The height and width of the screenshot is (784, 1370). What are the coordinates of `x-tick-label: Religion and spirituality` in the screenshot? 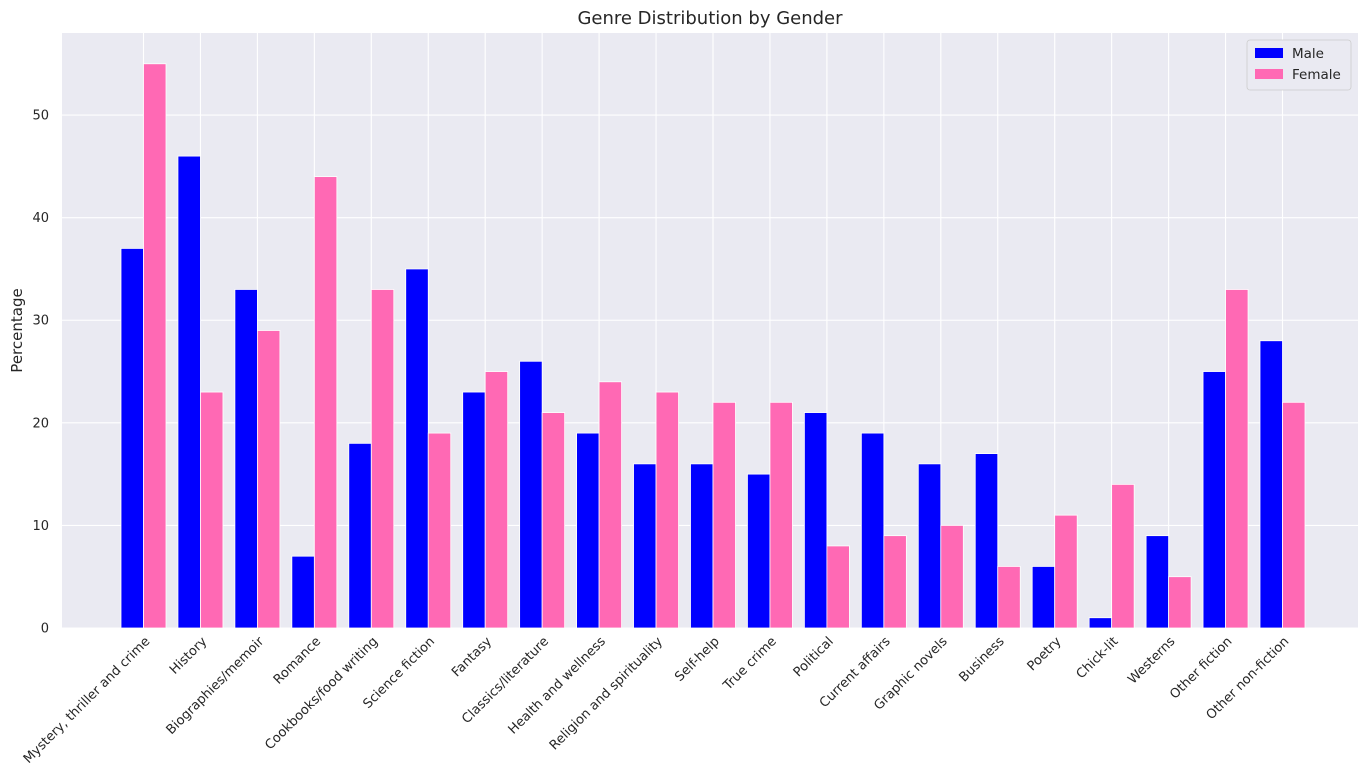 It's located at (606, 693).